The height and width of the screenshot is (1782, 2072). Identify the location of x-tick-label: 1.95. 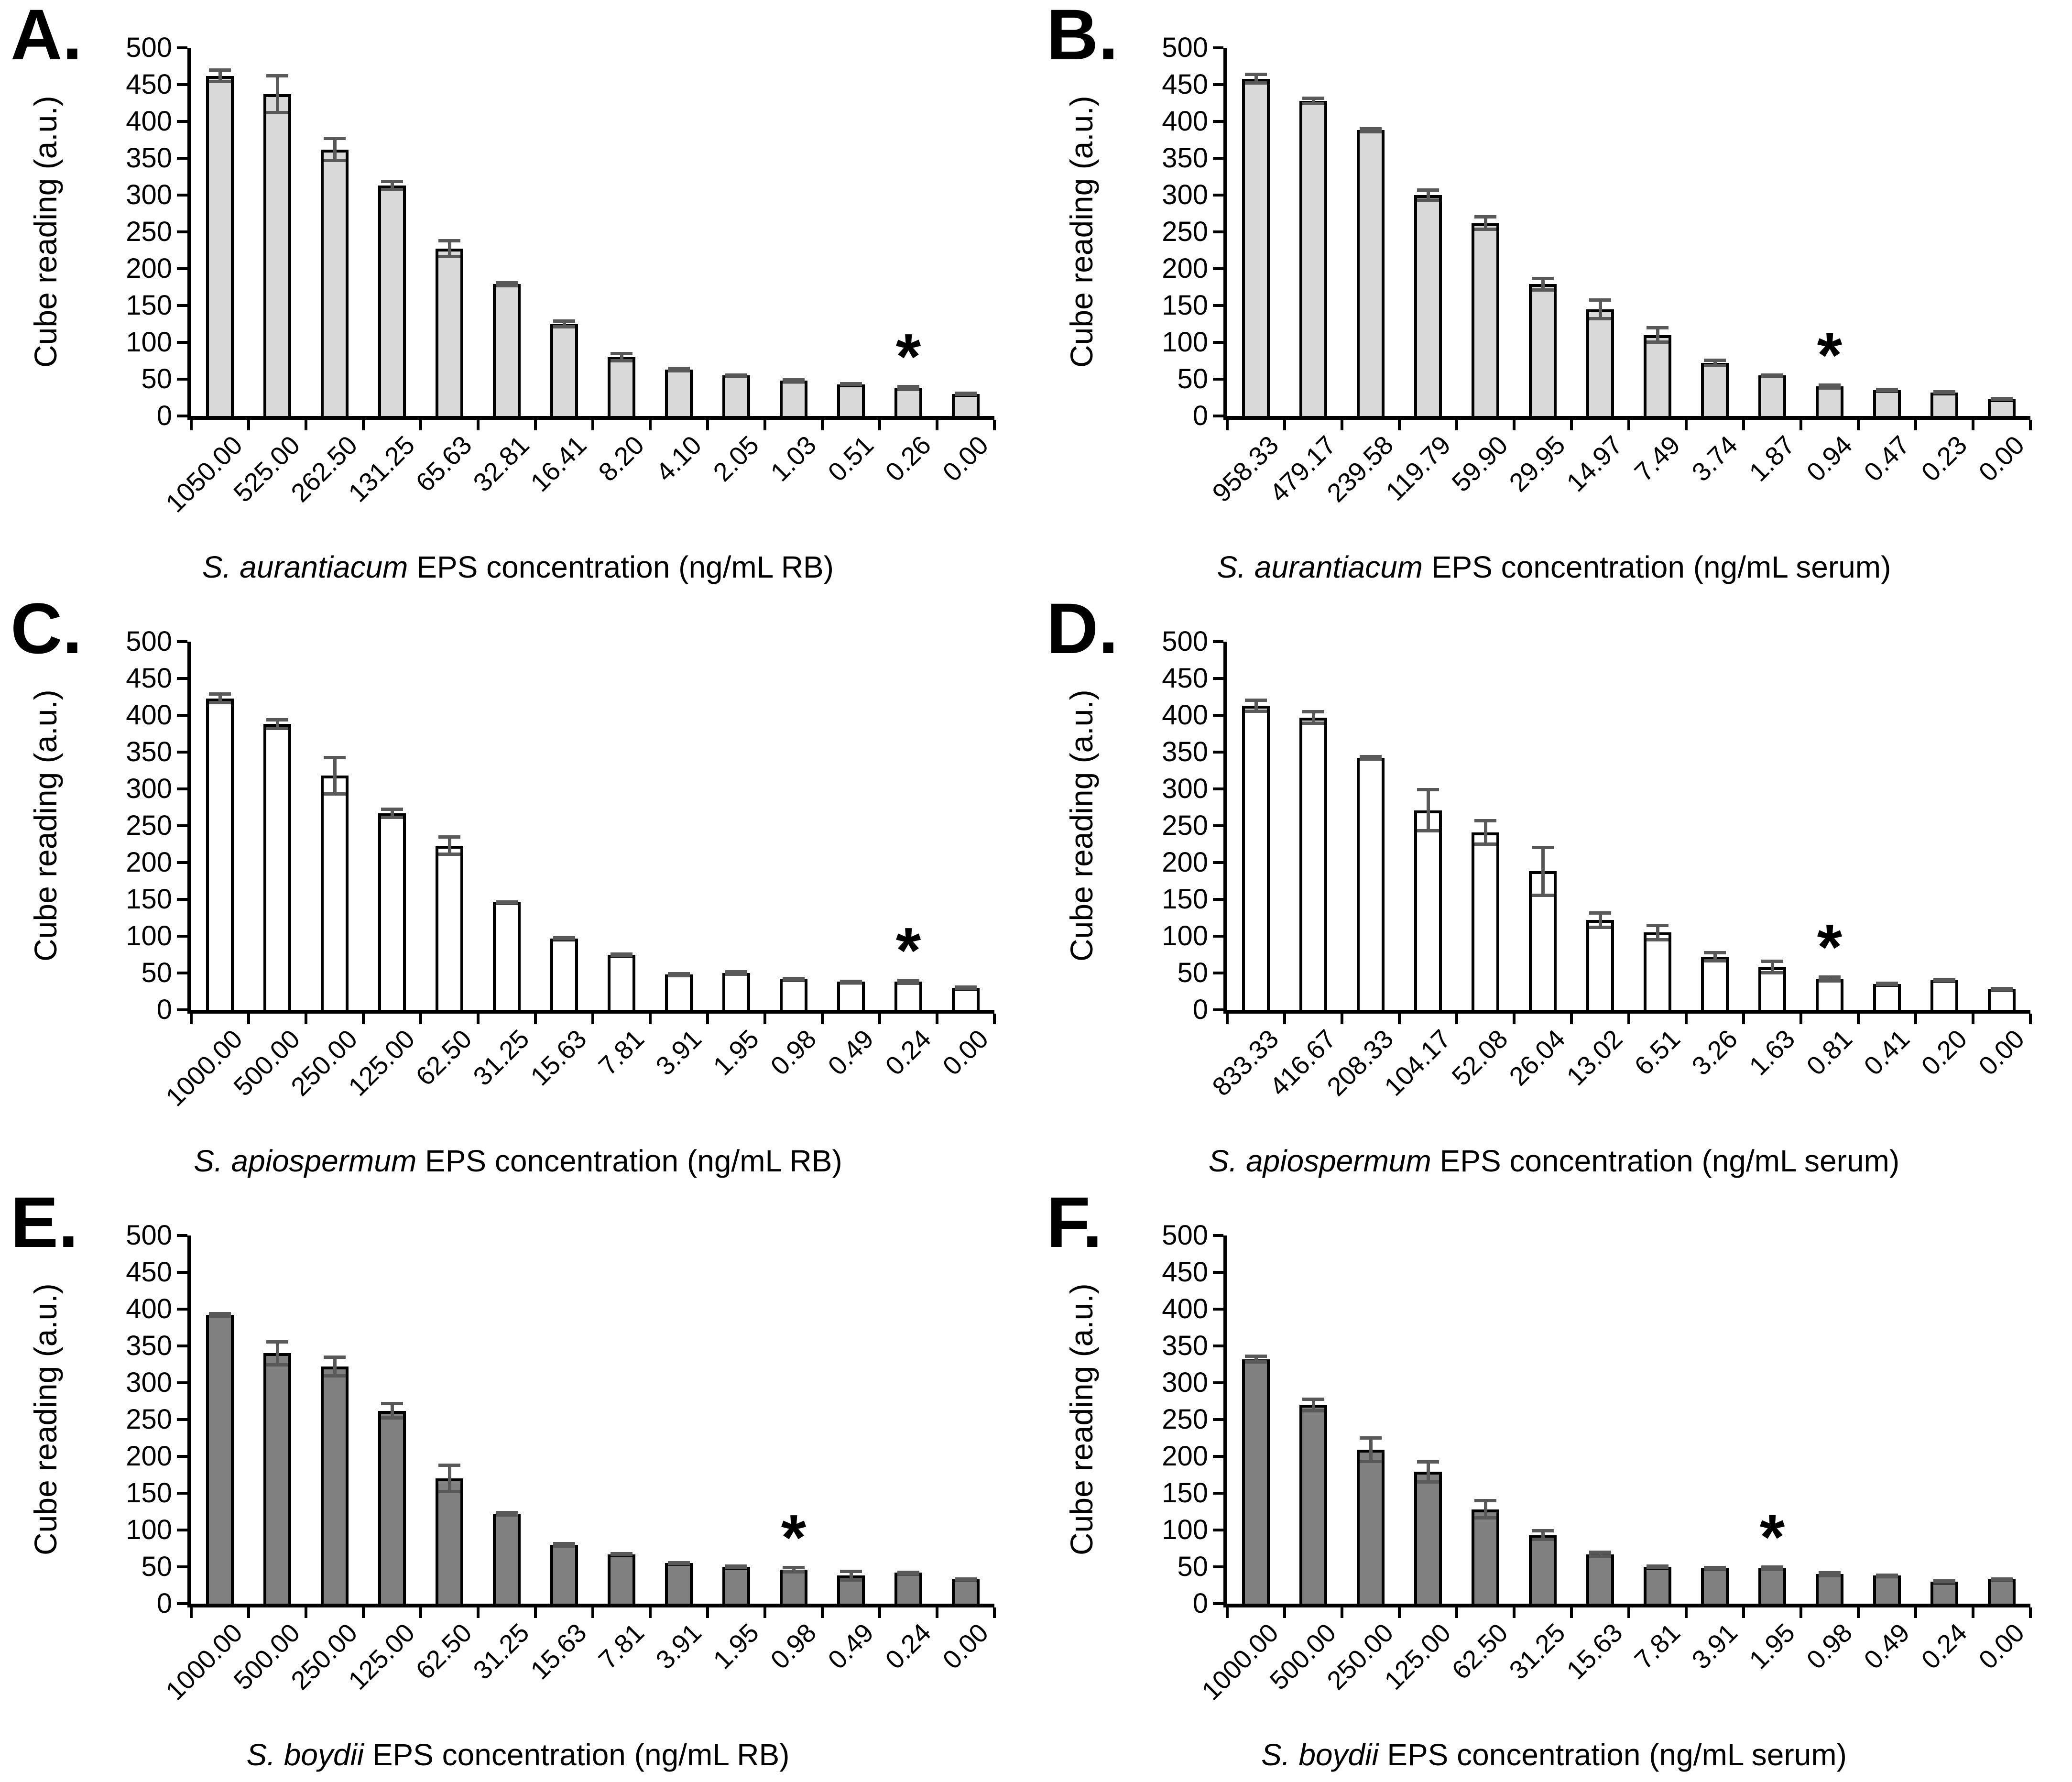
(736, 1646).